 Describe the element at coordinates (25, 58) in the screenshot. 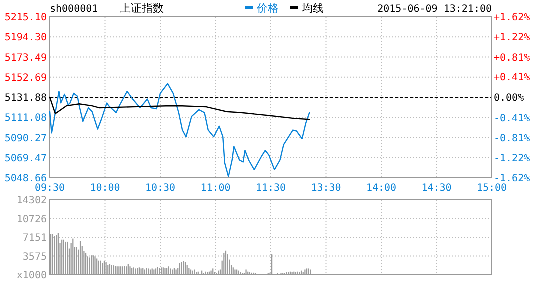

I see `y-tick-label: 5173.49` at that location.